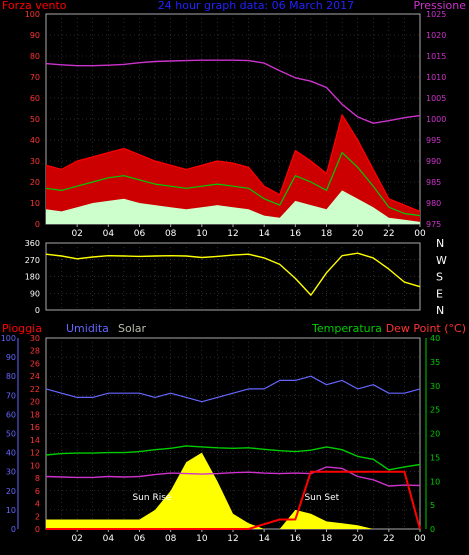  Describe the element at coordinates (35, 98) in the screenshot. I see `wind-tick-label: 60` at that location.